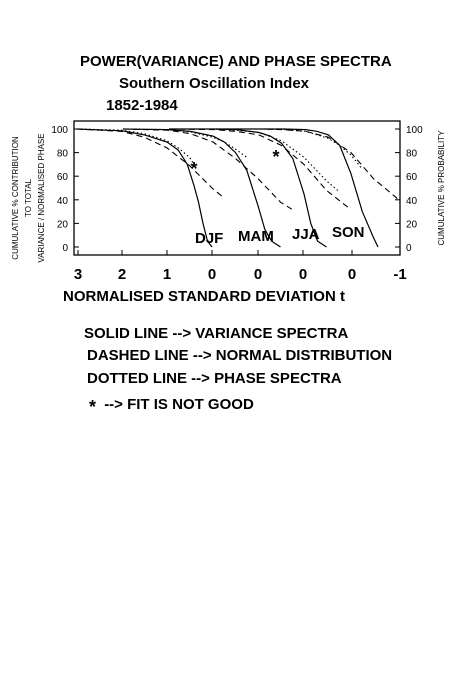 This screenshot has height=680, width=470. Describe the element at coordinates (414, 130) in the screenshot. I see `y-tick-label-right: 100` at that location.